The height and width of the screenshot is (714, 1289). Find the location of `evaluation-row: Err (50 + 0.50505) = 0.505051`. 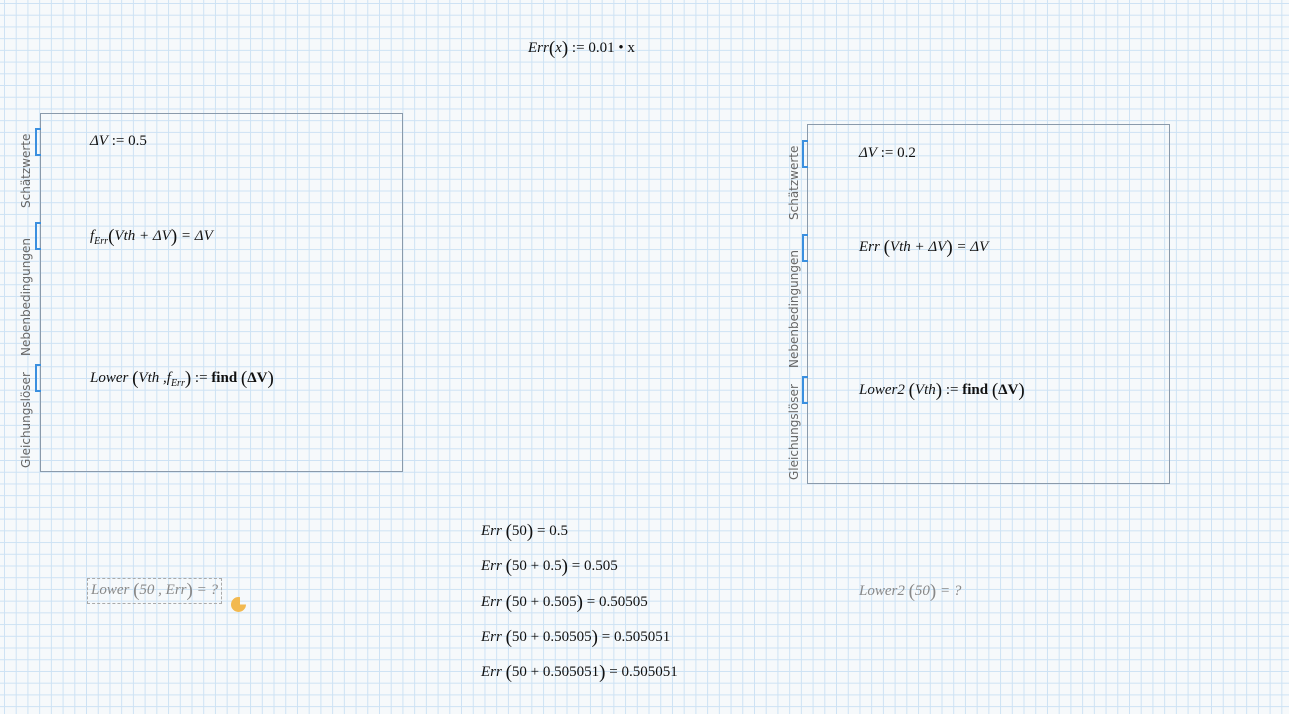

evaluation-row: Err (50 + 0.50505) = 0.505051 is located at coordinates (576, 637).